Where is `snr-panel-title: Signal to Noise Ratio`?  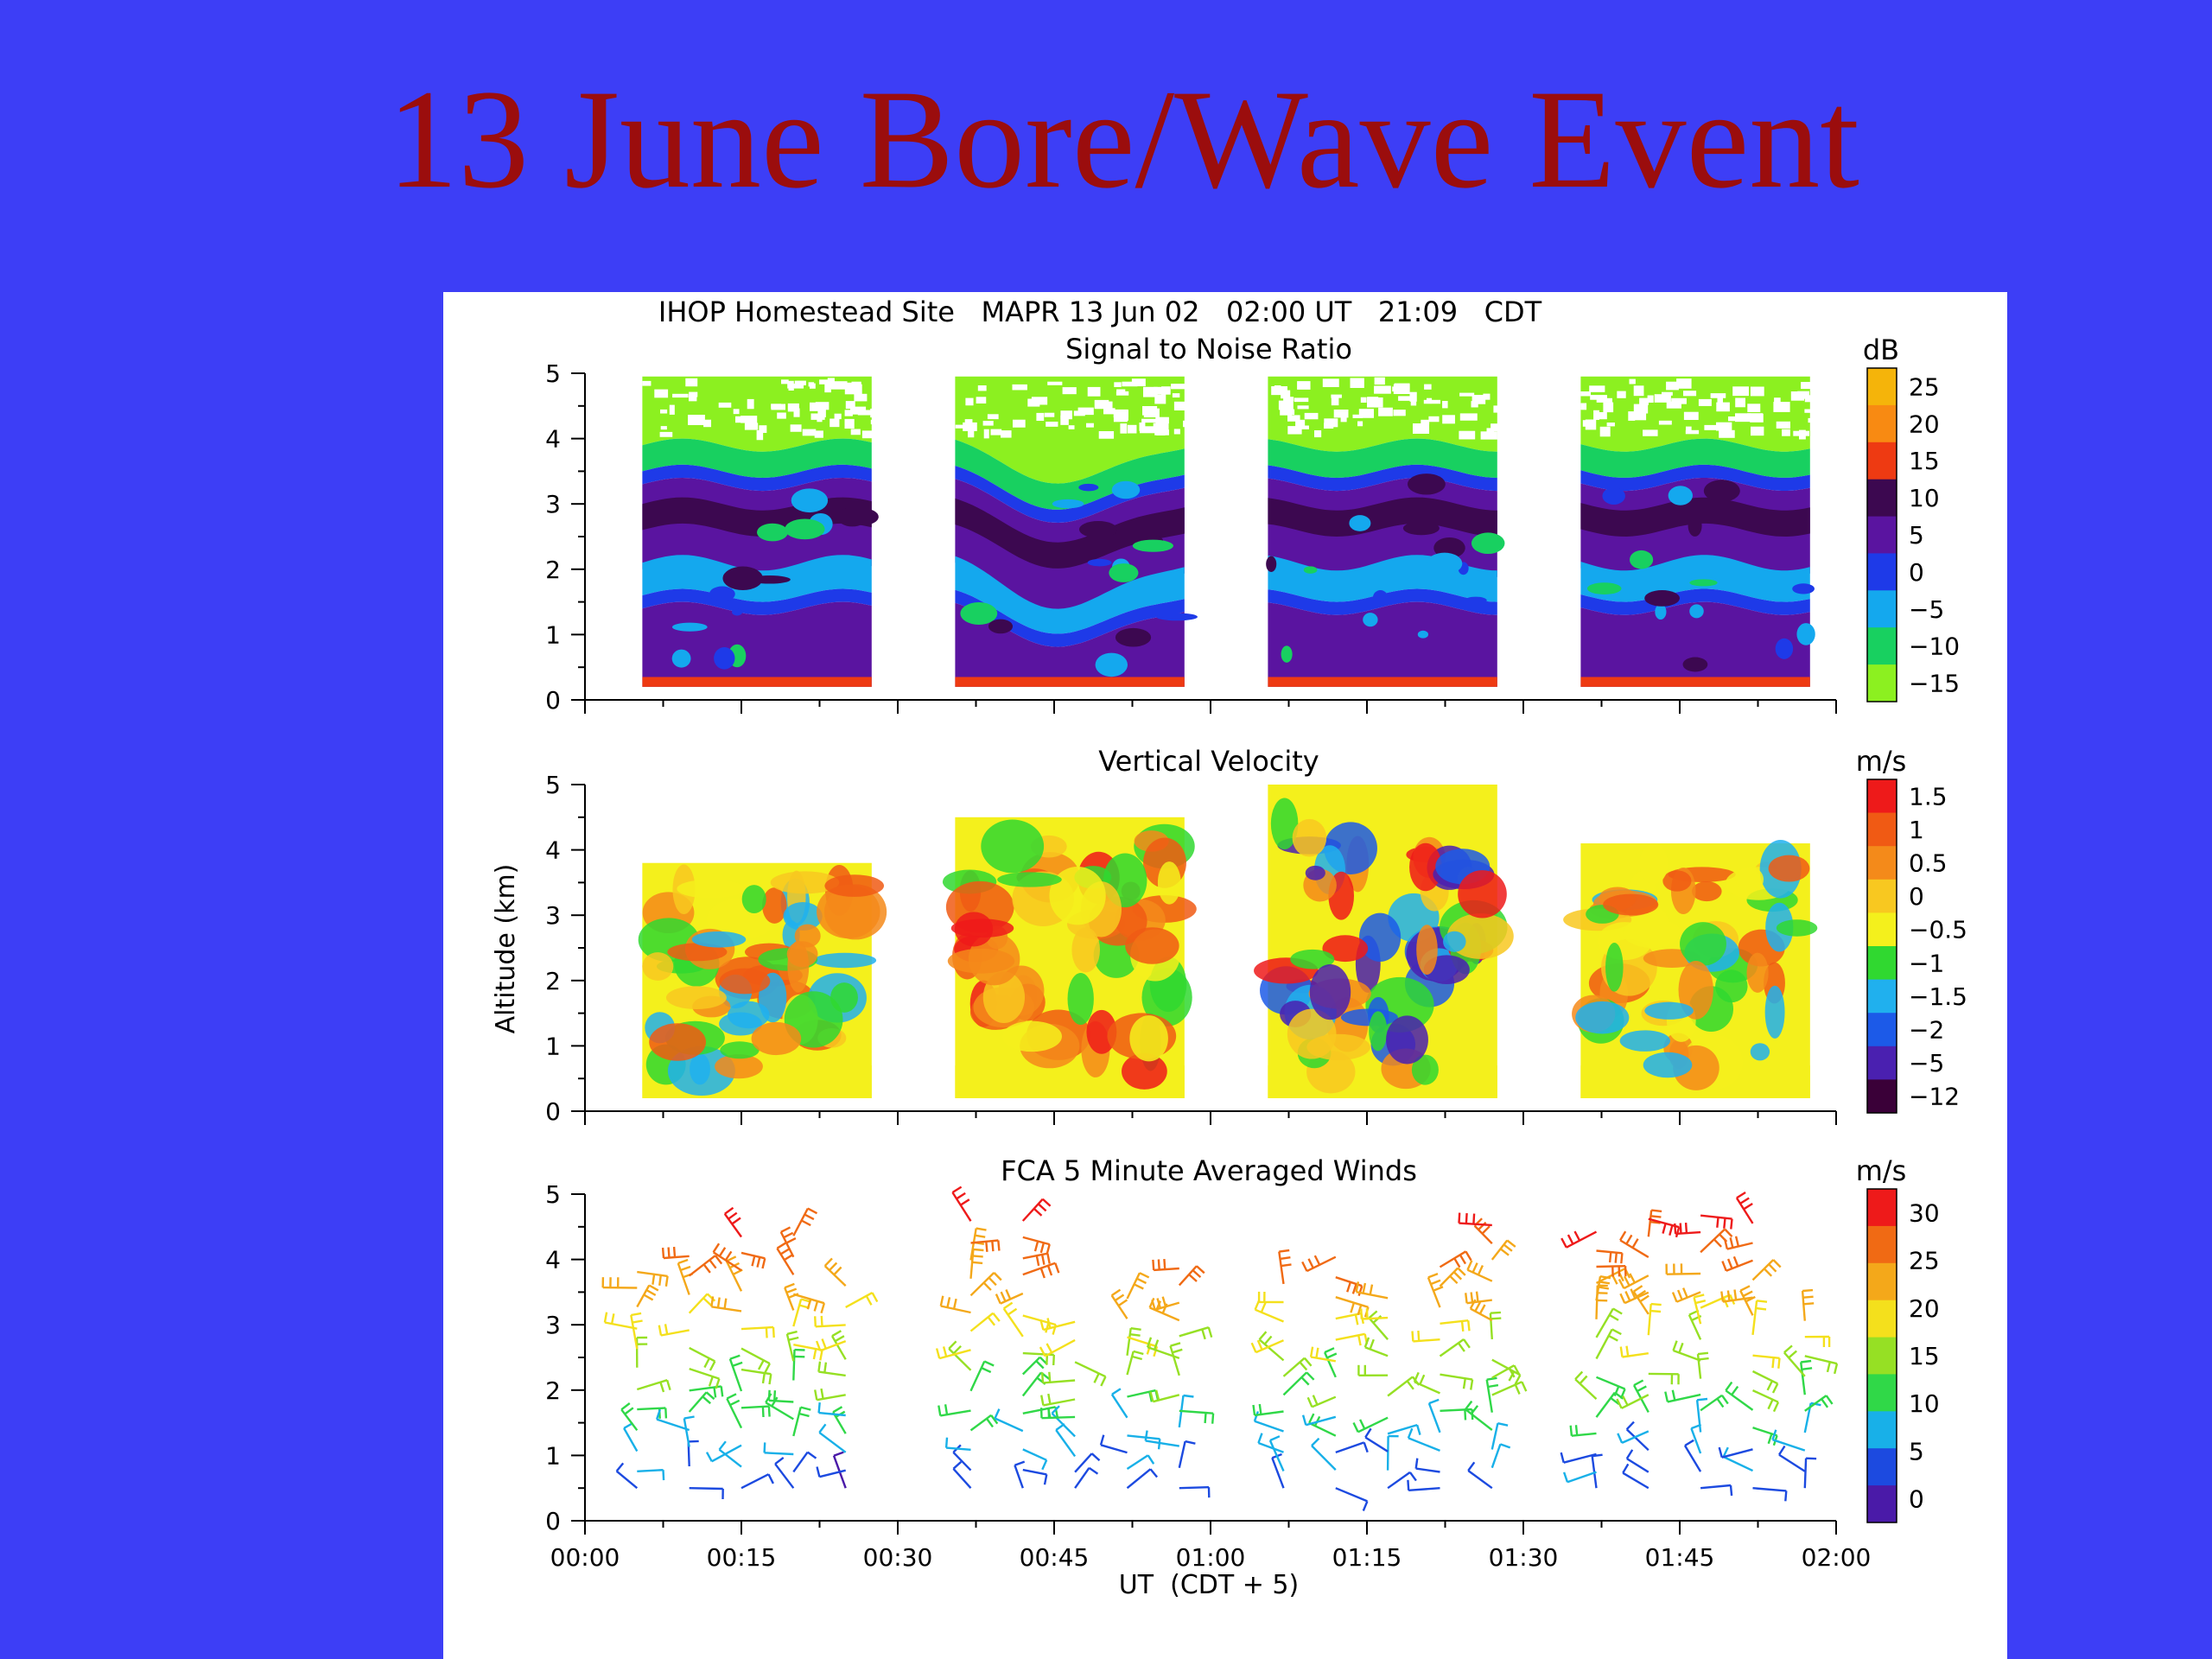
snr-panel-title: Signal to Noise Ratio is located at coordinates (1208, 349).